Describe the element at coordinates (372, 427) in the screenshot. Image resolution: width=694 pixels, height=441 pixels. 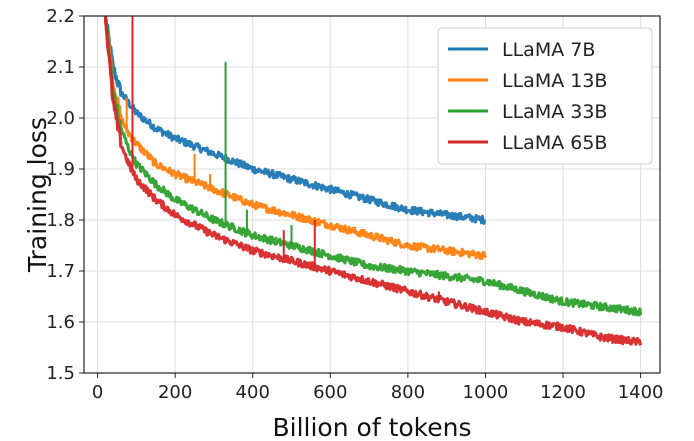
I see `x-axis-title: Billion of tokens` at that location.